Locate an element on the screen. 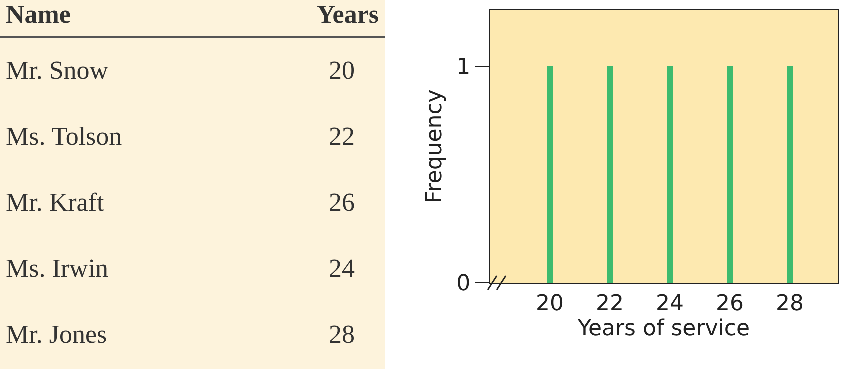  x-tick-label: 22 is located at coordinates (610, 303).